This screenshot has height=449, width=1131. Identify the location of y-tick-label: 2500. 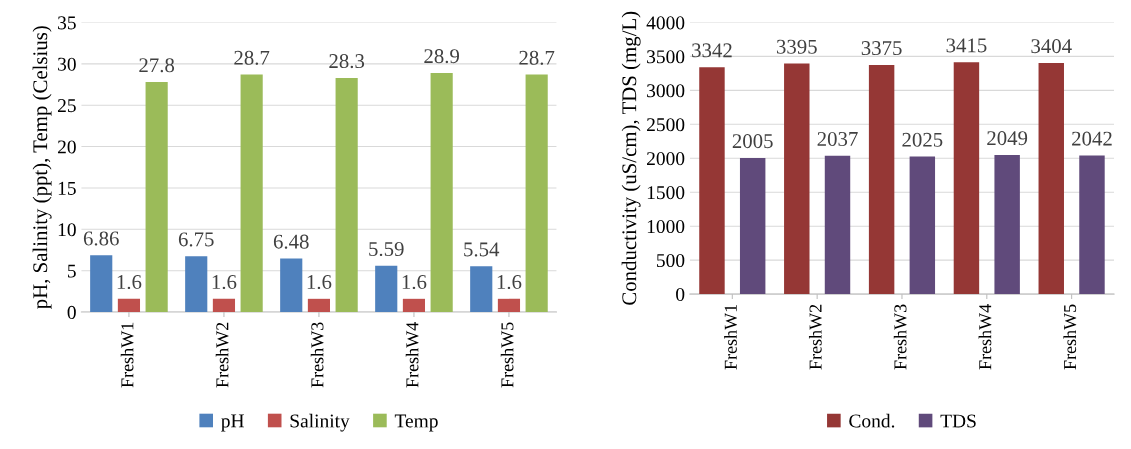
(666, 125).